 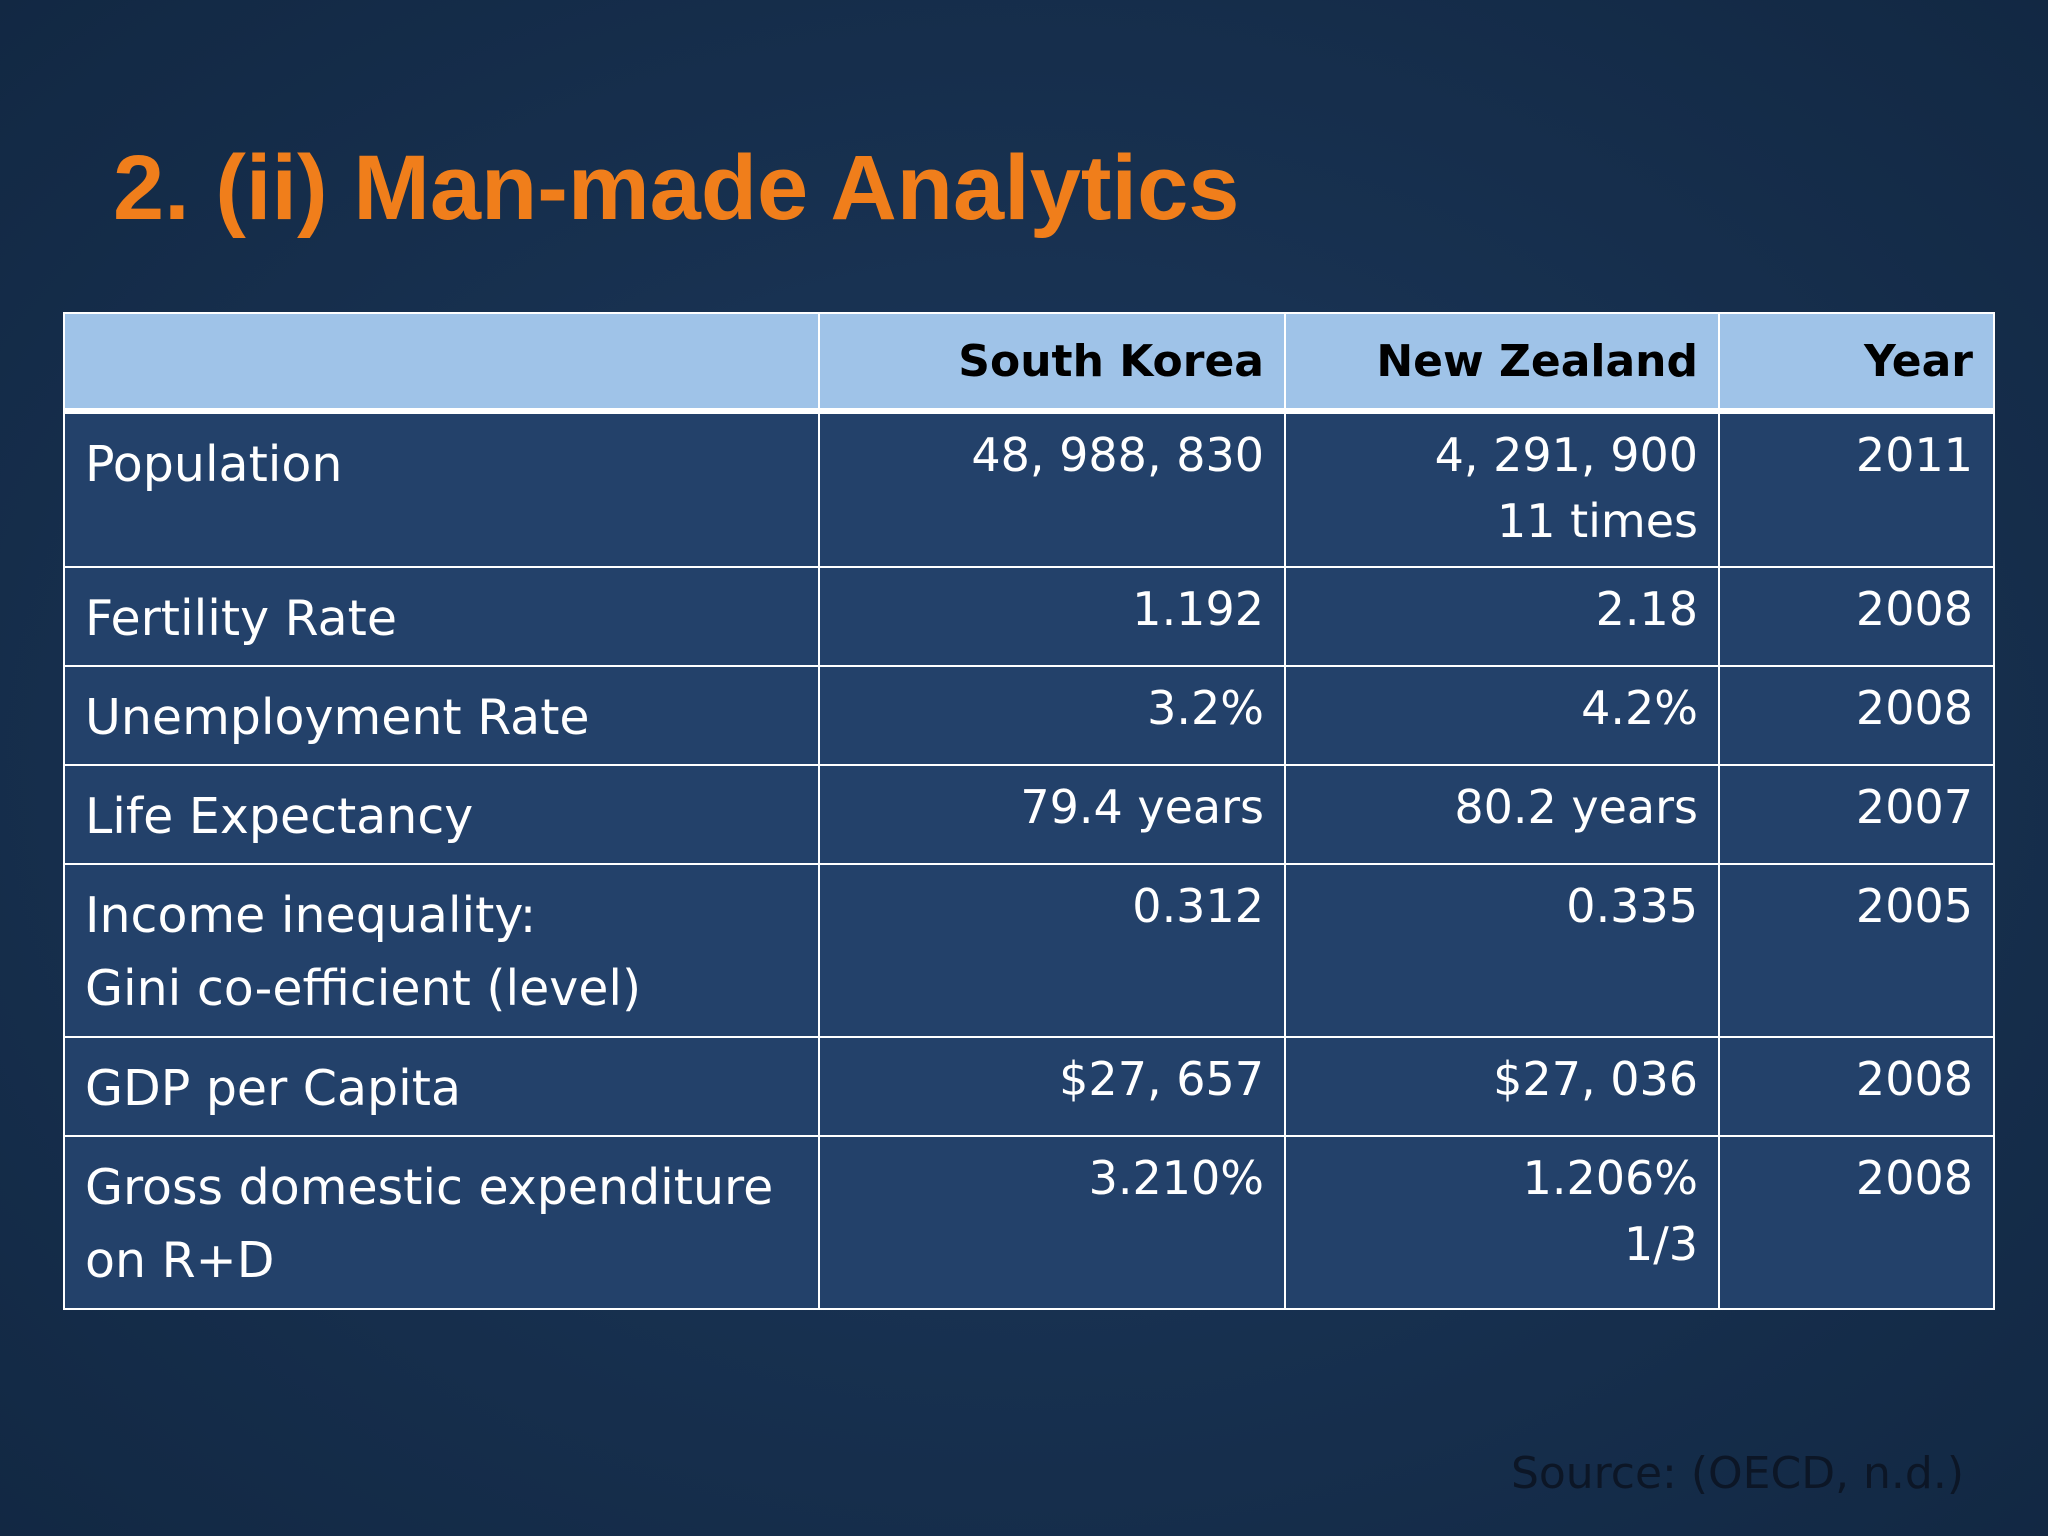 What do you see at coordinates (1502, 363) in the screenshot?
I see `header-cell-new-zealand: New Zealand` at bounding box center [1502, 363].